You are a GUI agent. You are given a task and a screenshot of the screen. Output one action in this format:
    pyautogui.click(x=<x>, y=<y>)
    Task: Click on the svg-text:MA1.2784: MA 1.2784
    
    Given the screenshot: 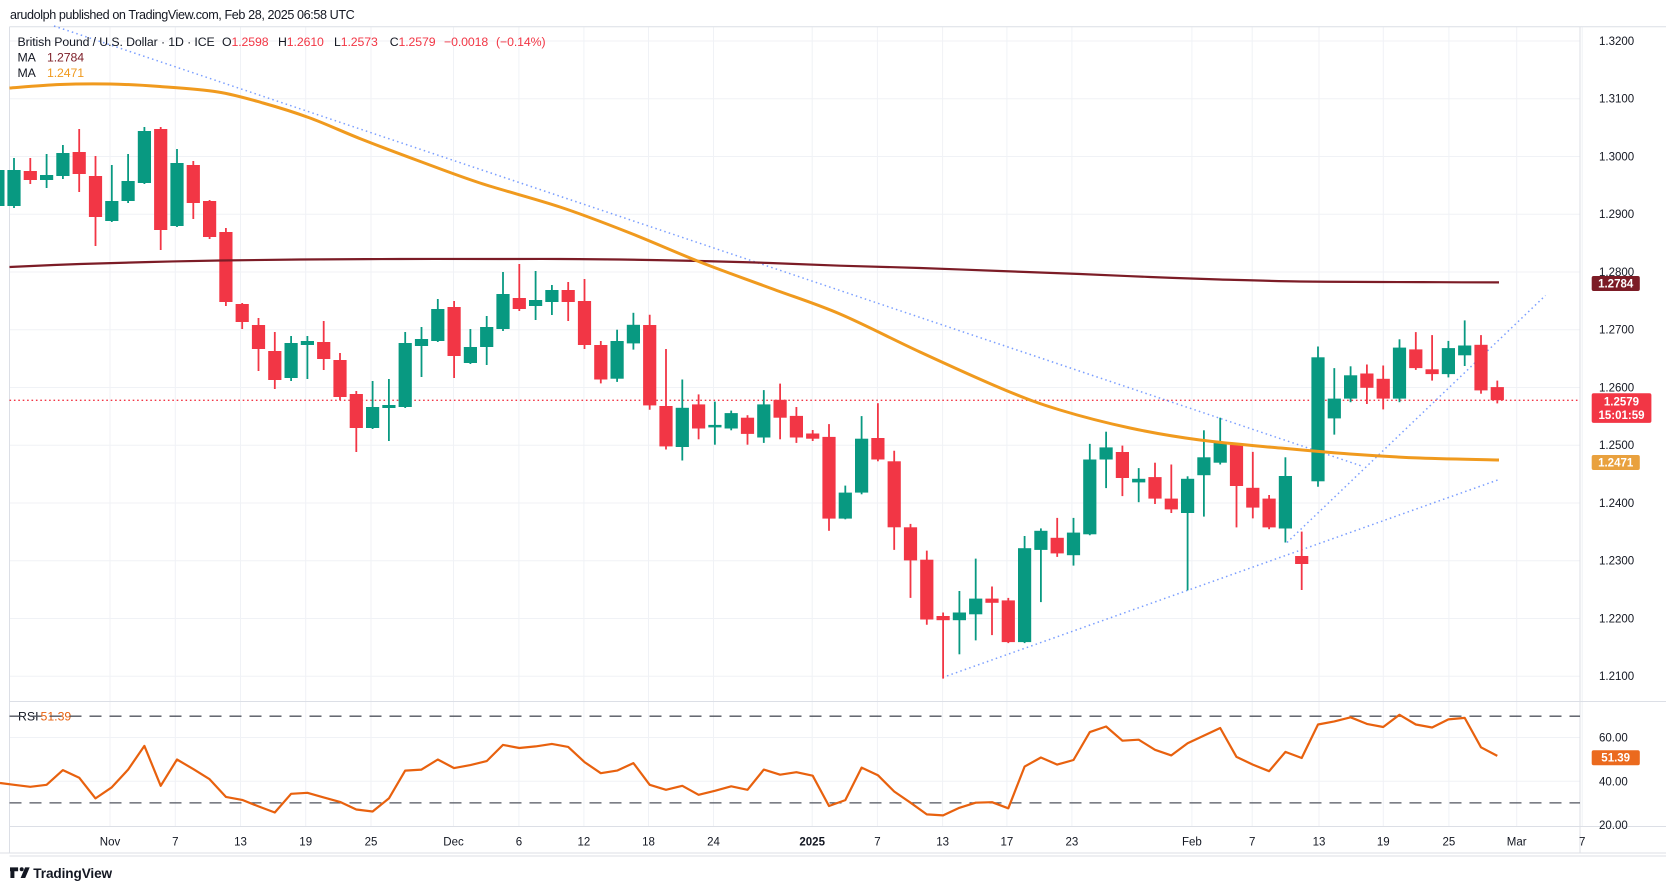 What is the action you would take?
    pyautogui.click(x=51, y=57)
    